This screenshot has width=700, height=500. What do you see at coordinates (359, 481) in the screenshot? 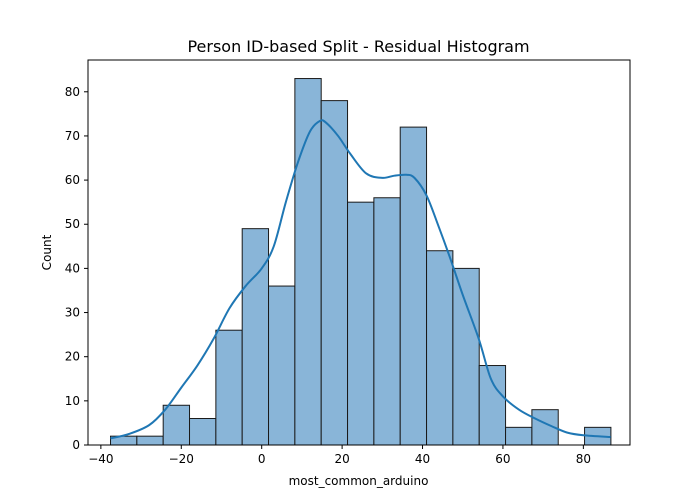
I see `x-axis-title: most_common_arduino` at bounding box center [359, 481].